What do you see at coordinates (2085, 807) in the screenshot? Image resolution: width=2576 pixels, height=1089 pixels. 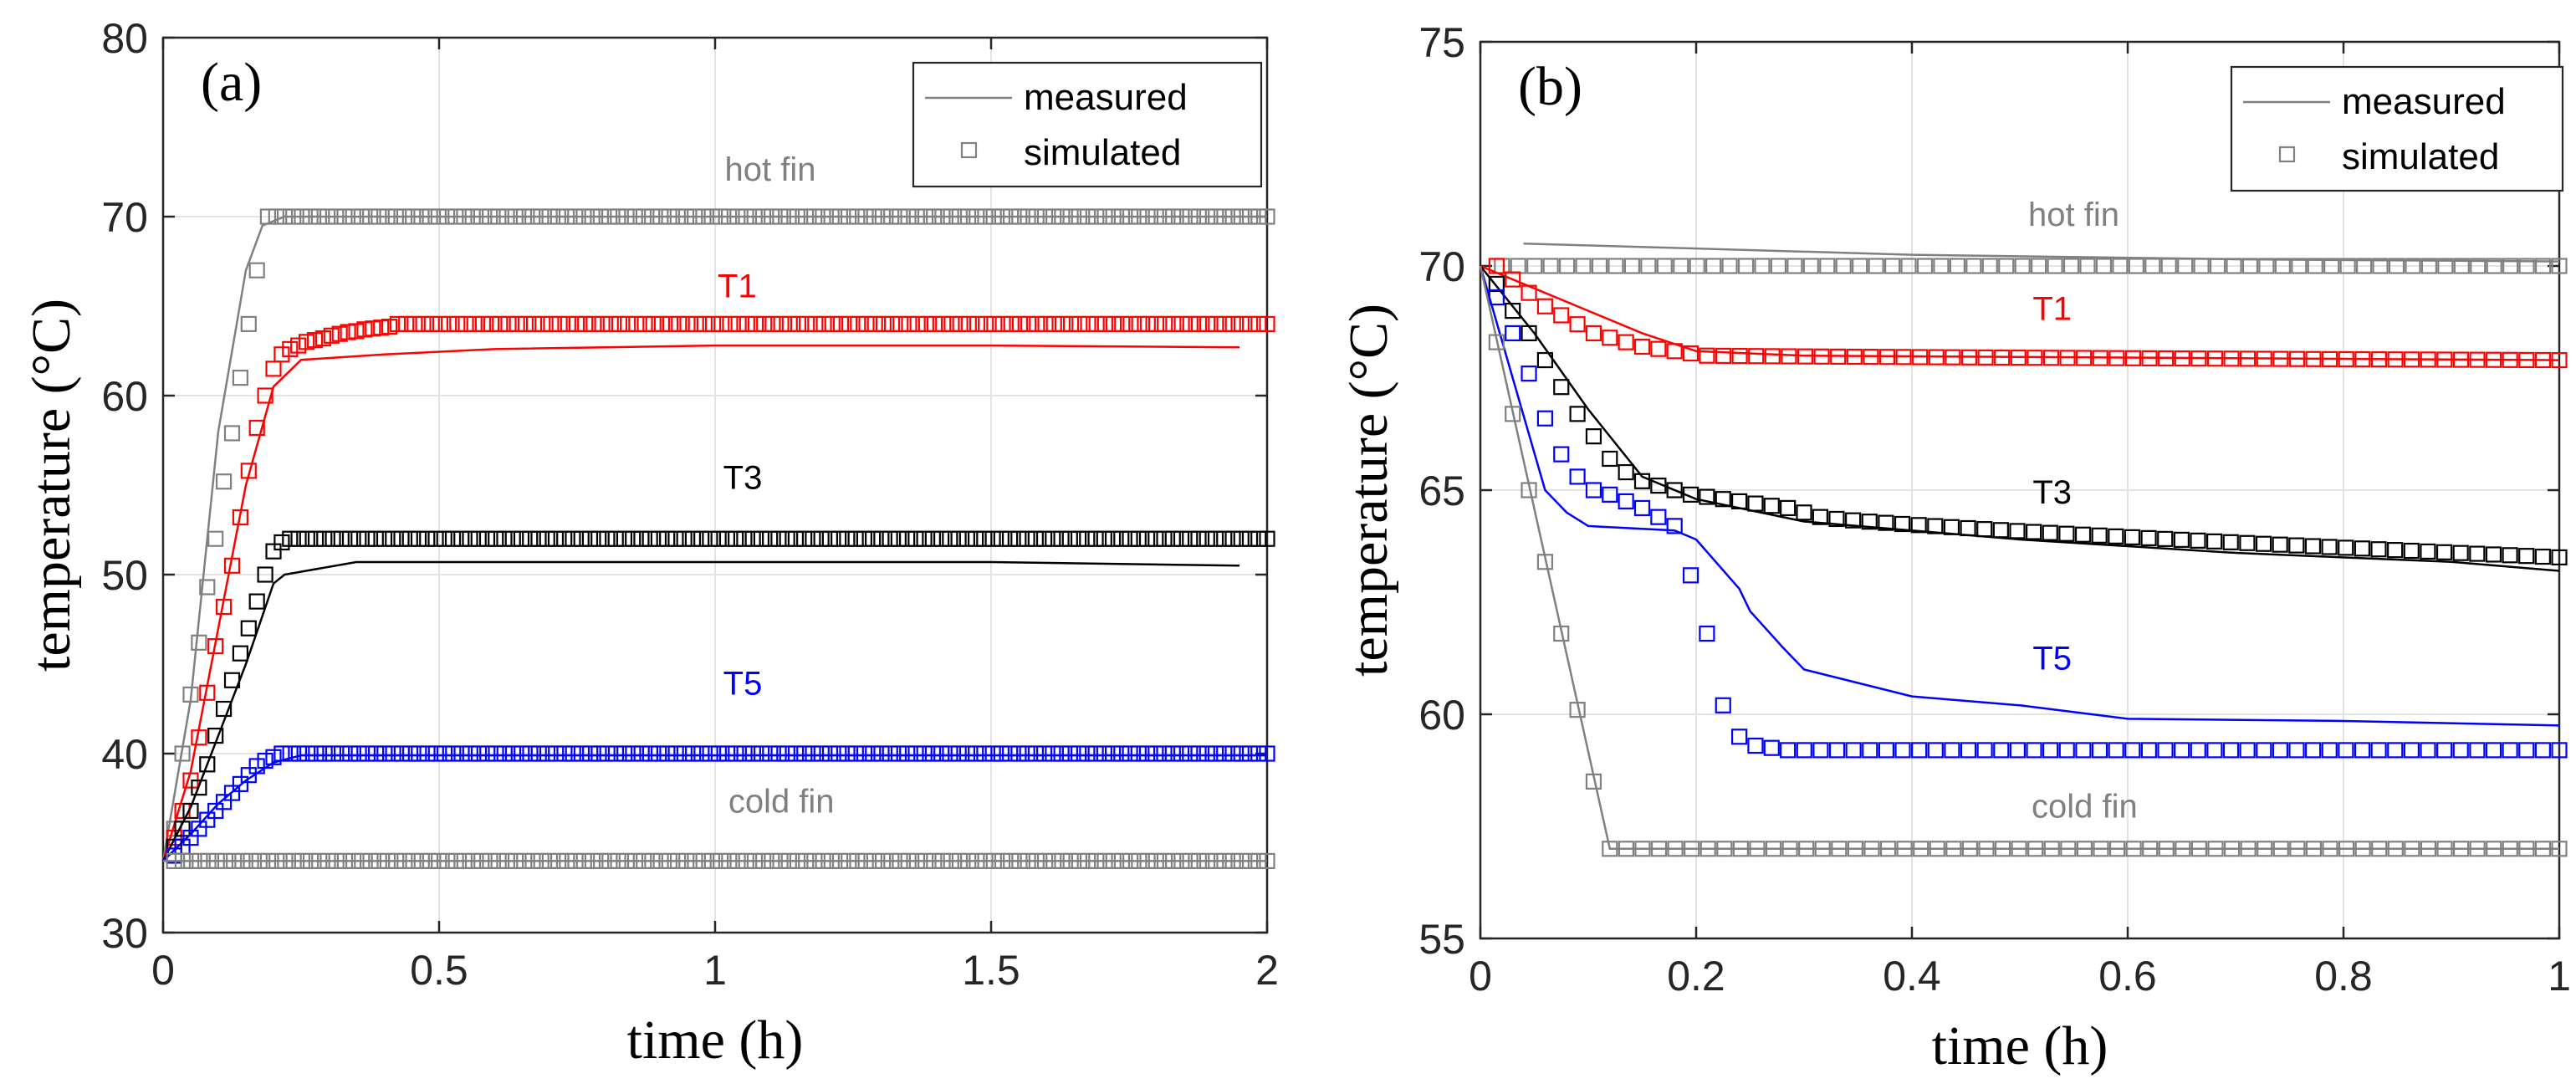 I see `series-label: cold fin` at bounding box center [2085, 807].